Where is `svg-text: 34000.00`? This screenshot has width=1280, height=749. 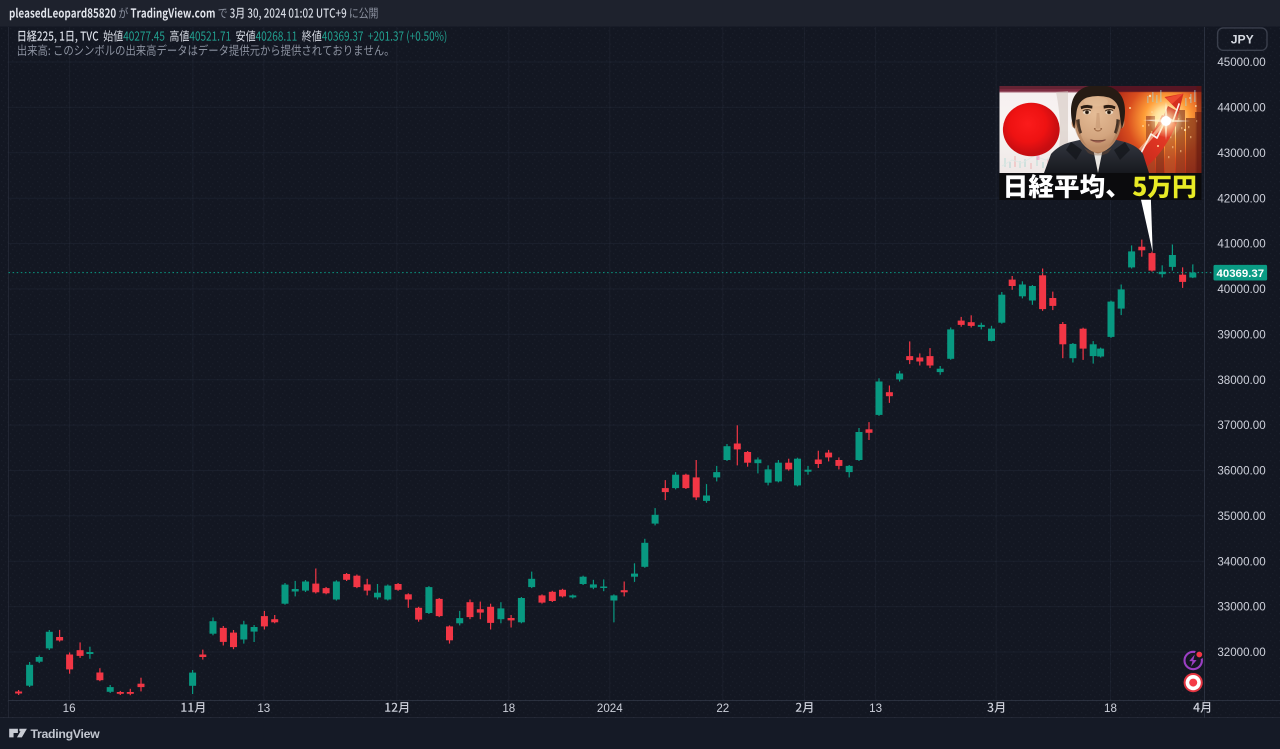 svg-text: 34000.00 is located at coordinates (1241, 561).